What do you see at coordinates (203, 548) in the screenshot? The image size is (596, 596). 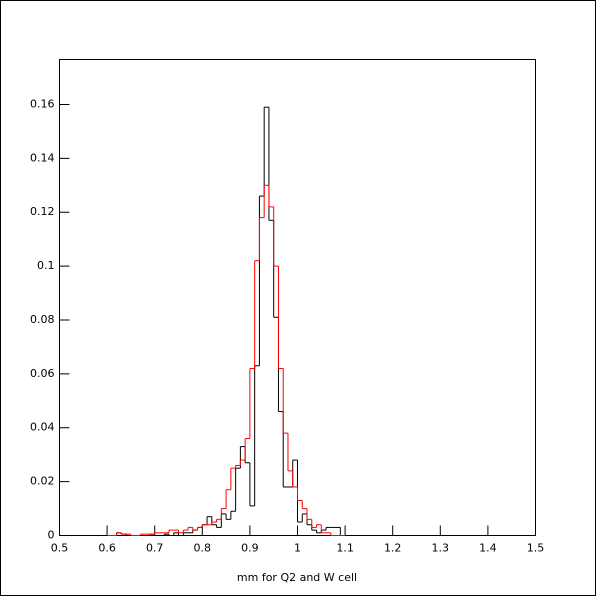 I see `x-tick-label: 0.8` at bounding box center [203, 548].